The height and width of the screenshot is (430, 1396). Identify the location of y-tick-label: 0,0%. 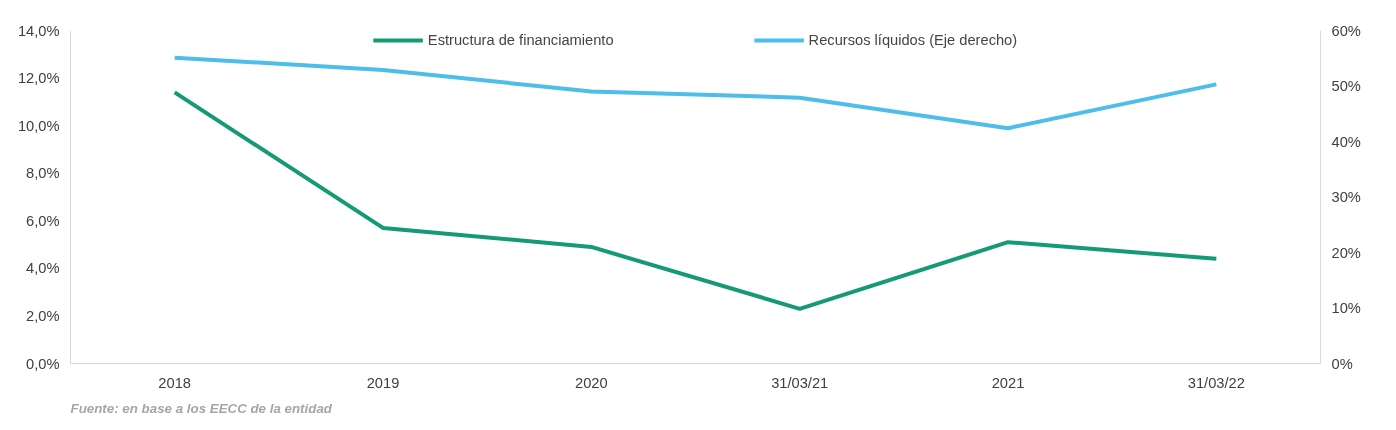
(43, 363).